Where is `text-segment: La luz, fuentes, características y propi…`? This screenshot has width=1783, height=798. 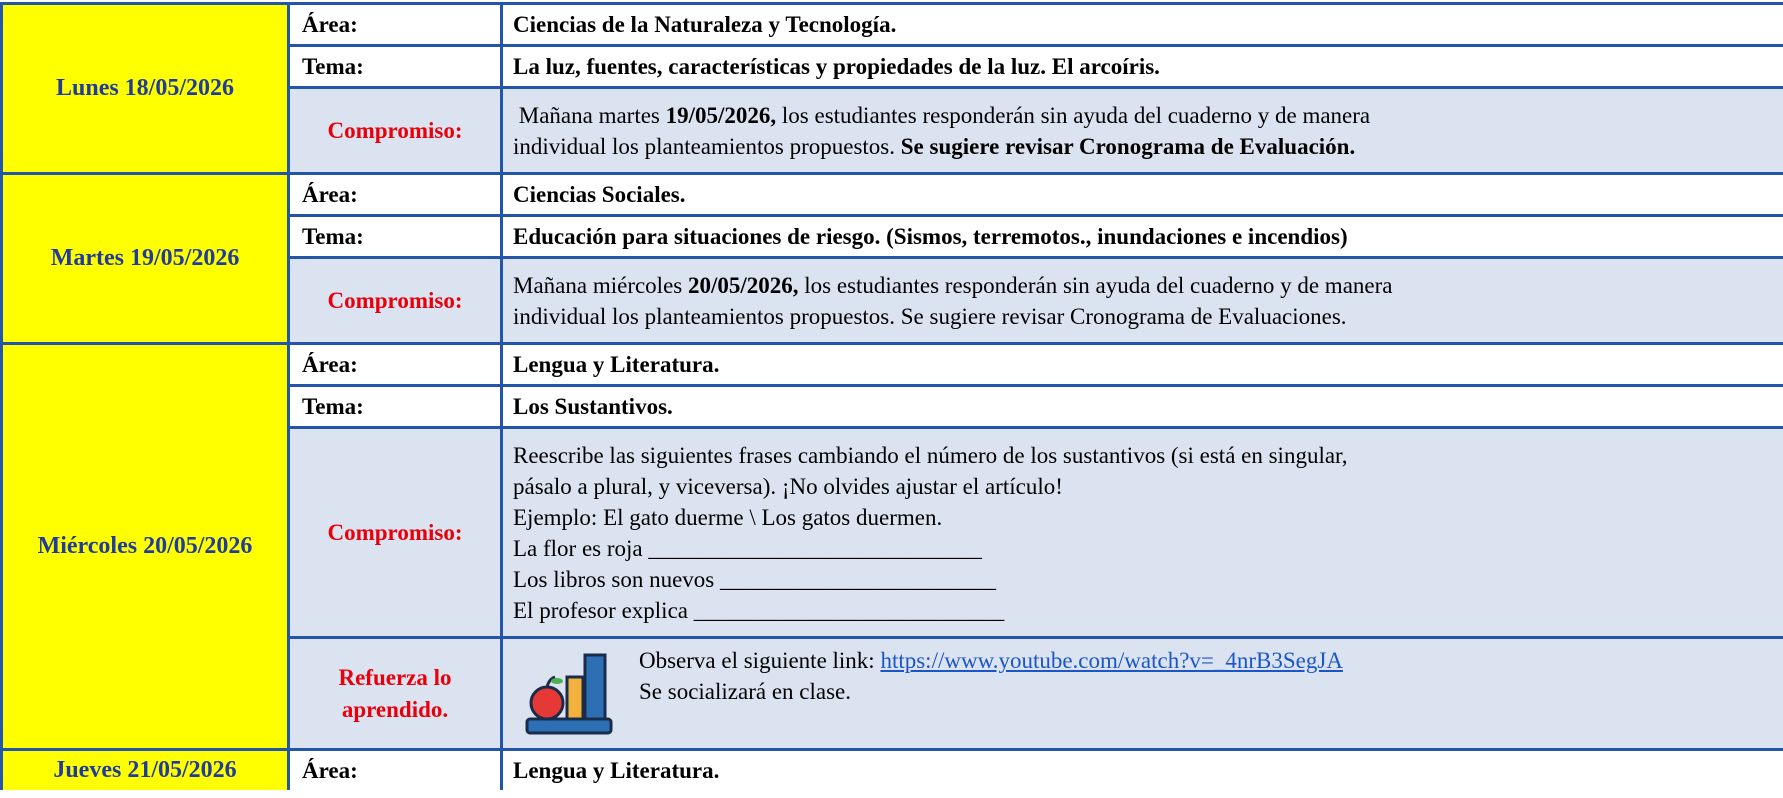
text-segment: La luz, fuentes, características y propi… is located at coordinates (836, 66).